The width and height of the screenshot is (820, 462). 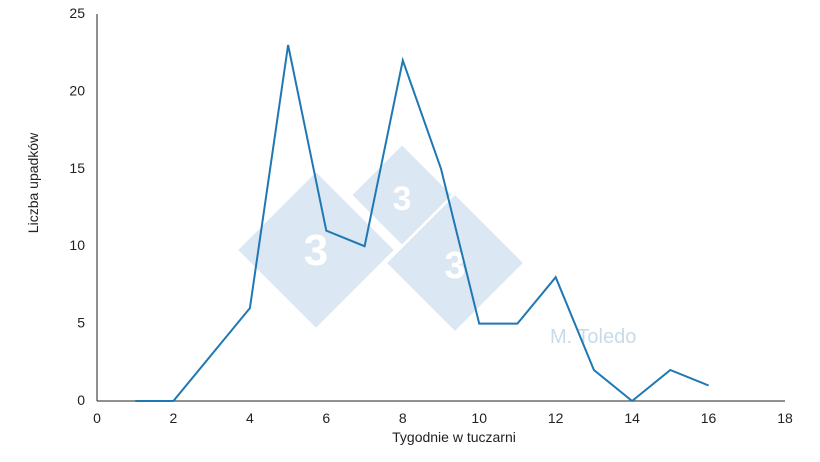 I want to click on y-tick-label: 5, so click(x=81, y=323).